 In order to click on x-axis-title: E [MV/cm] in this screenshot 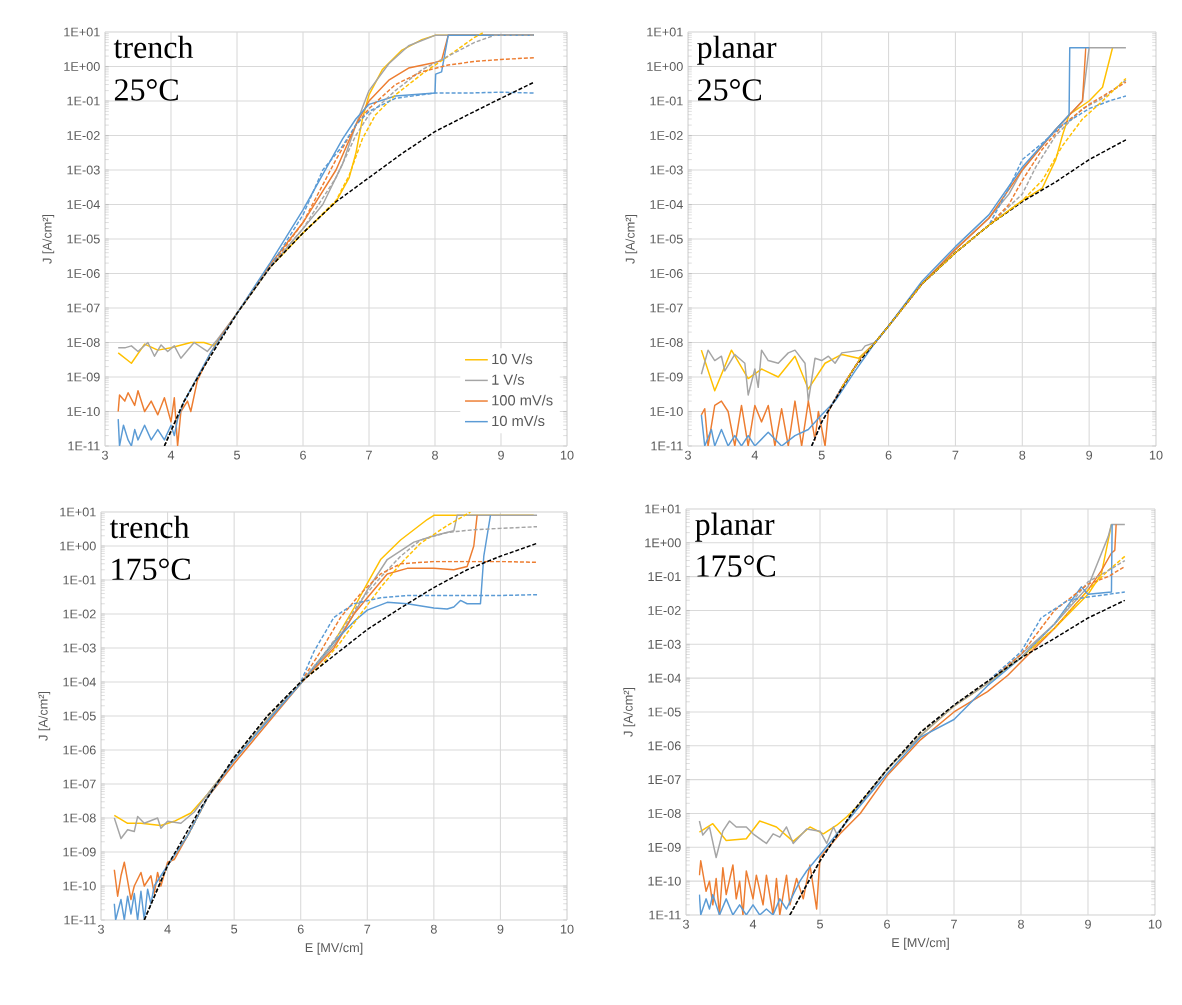, I will do `click(920, 943)`.